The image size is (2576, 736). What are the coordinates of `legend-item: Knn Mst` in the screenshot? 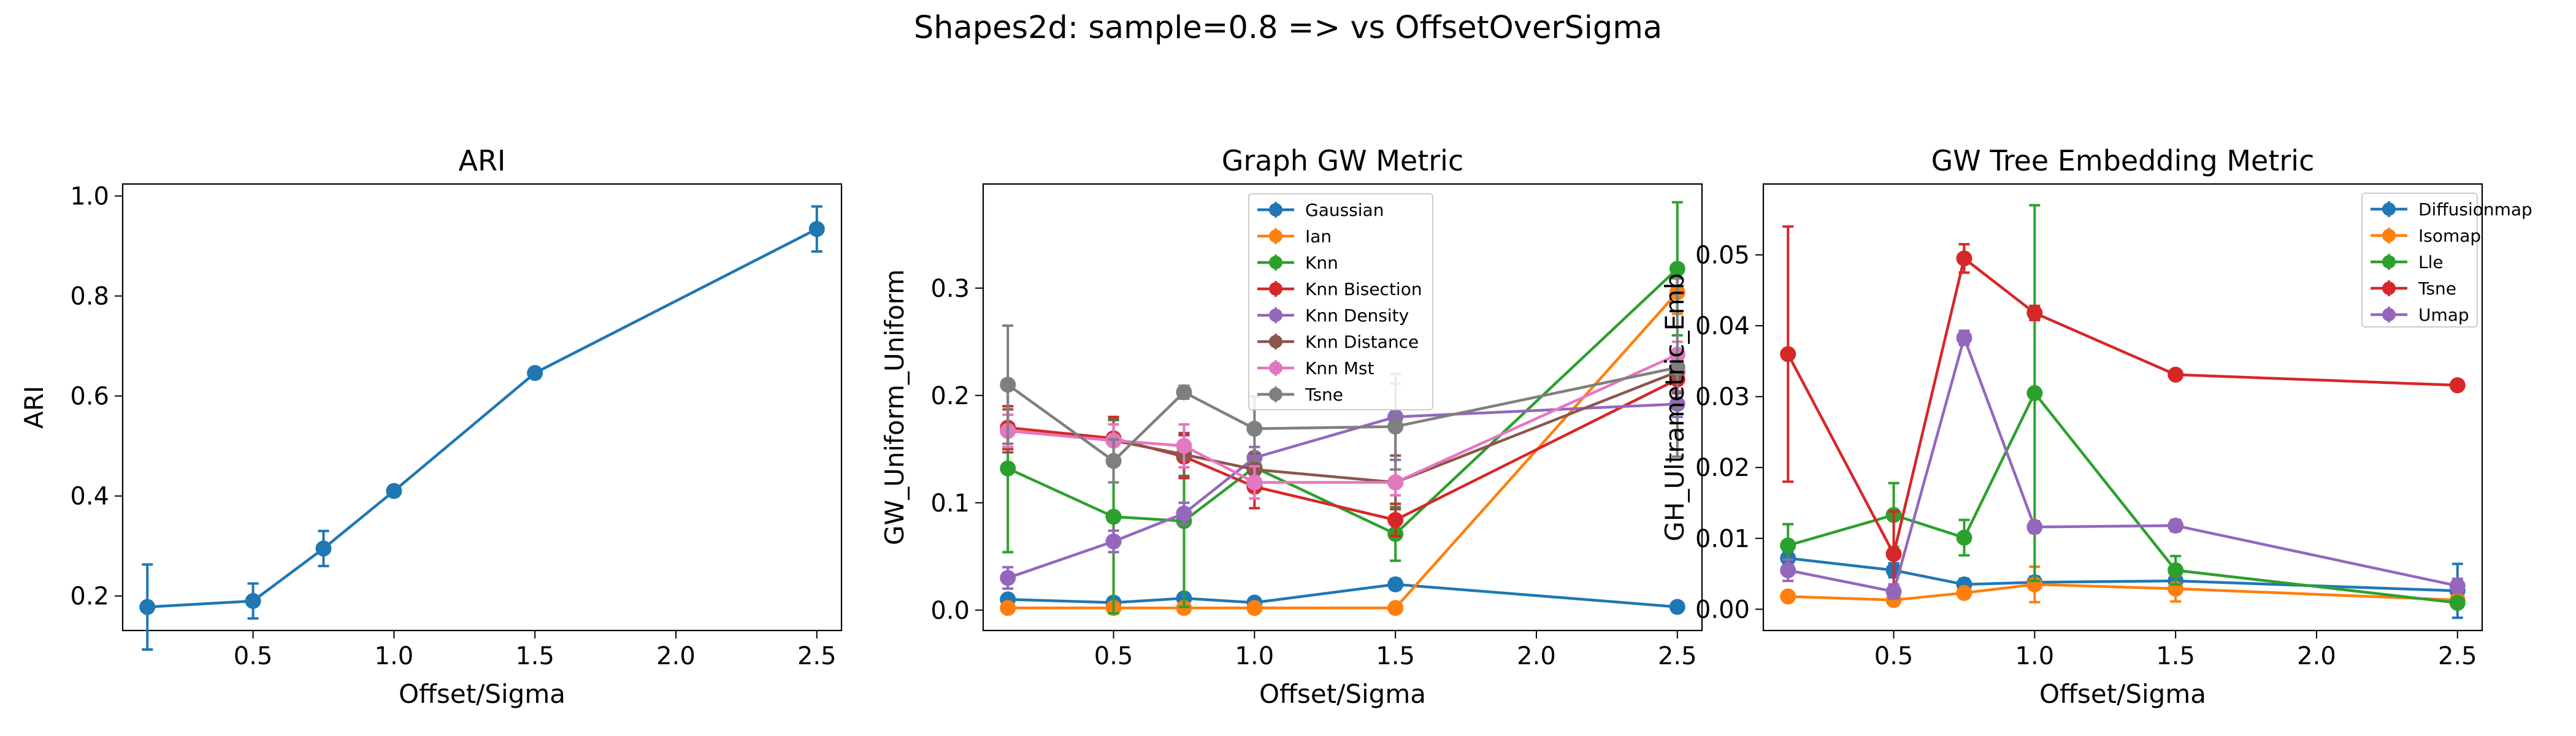 It's located at (1315, 368).